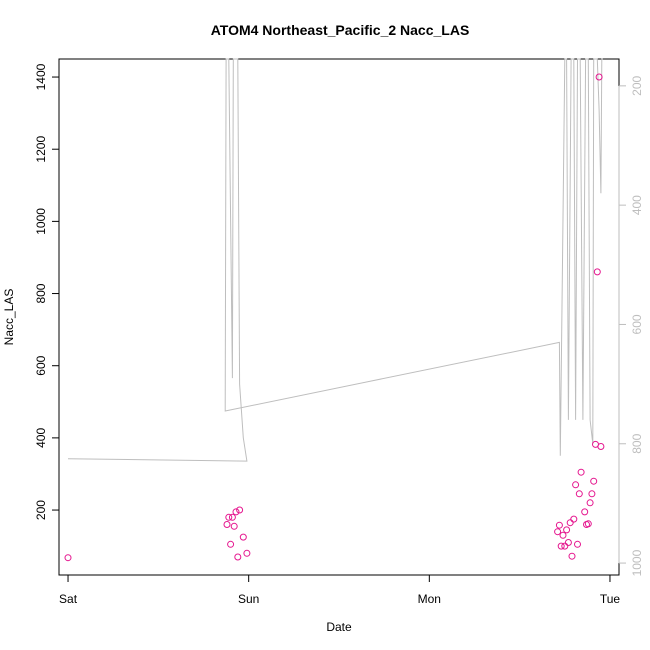 Image resolution: width=650 pixels, height=650 pixels. Describe the element at coordinates (637, 443) in the screenshot. I see `y2-tick-label: 800` at that location.